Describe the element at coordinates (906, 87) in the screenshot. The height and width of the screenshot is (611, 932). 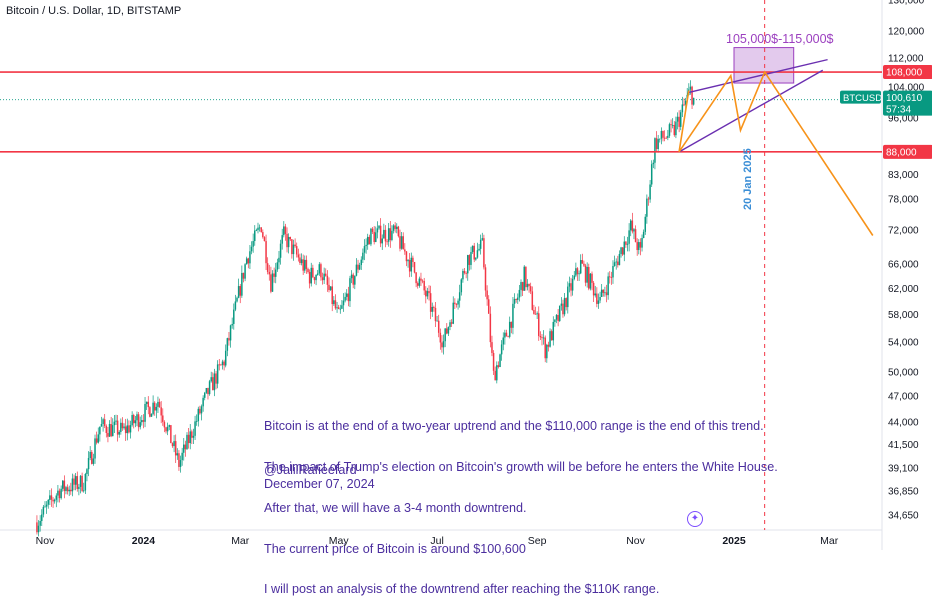
I see `y-tick-label: 104,000` at that location.